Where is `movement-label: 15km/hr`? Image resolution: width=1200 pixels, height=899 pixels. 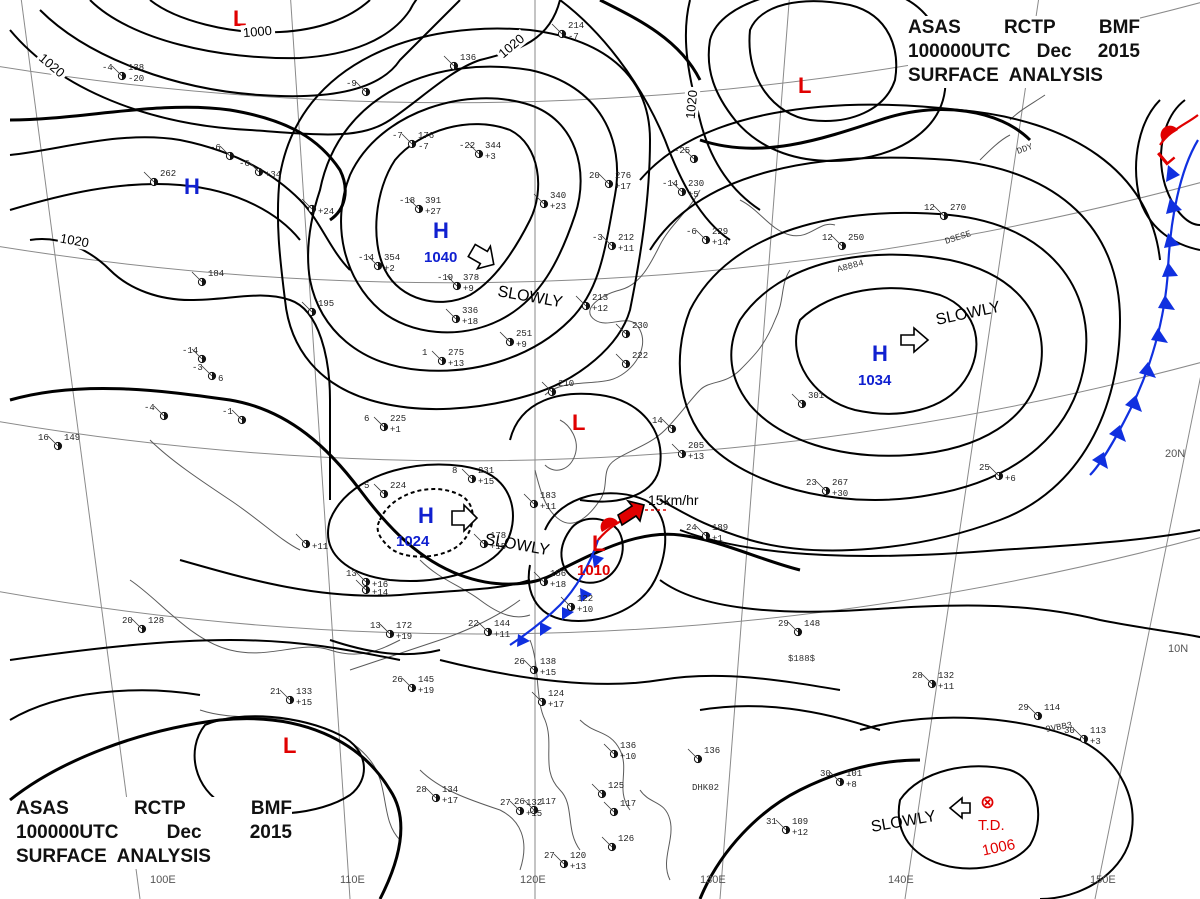 movement-label: 15km/hr is located at coordinates (673, 500).